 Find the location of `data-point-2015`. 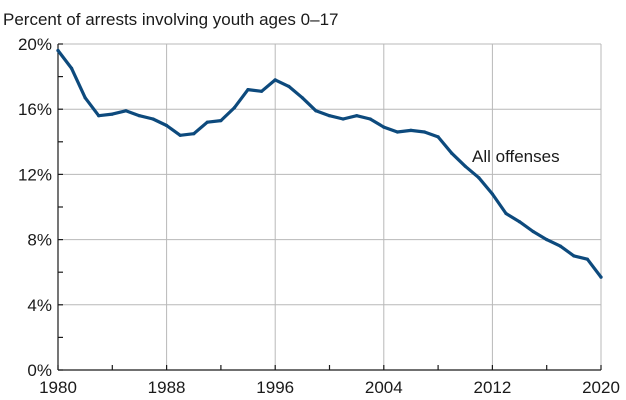

data-point-2015 is located at coordinates (533, 231).